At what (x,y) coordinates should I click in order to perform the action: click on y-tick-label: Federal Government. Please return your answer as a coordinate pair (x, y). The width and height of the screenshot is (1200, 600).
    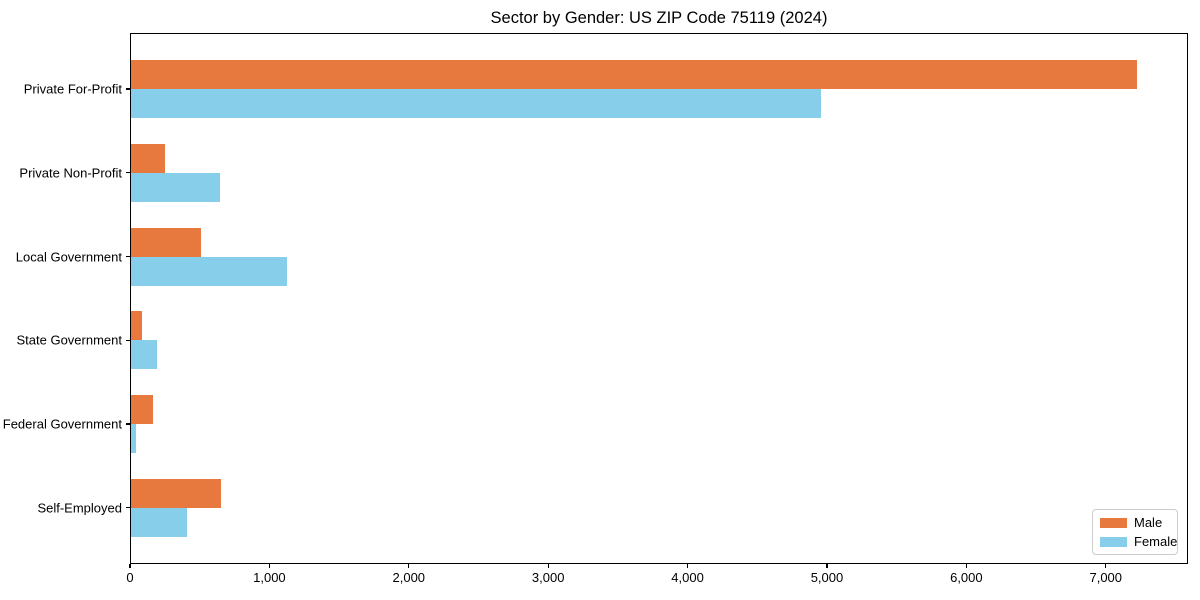
    Looking at the image, I should click on (62, 424).